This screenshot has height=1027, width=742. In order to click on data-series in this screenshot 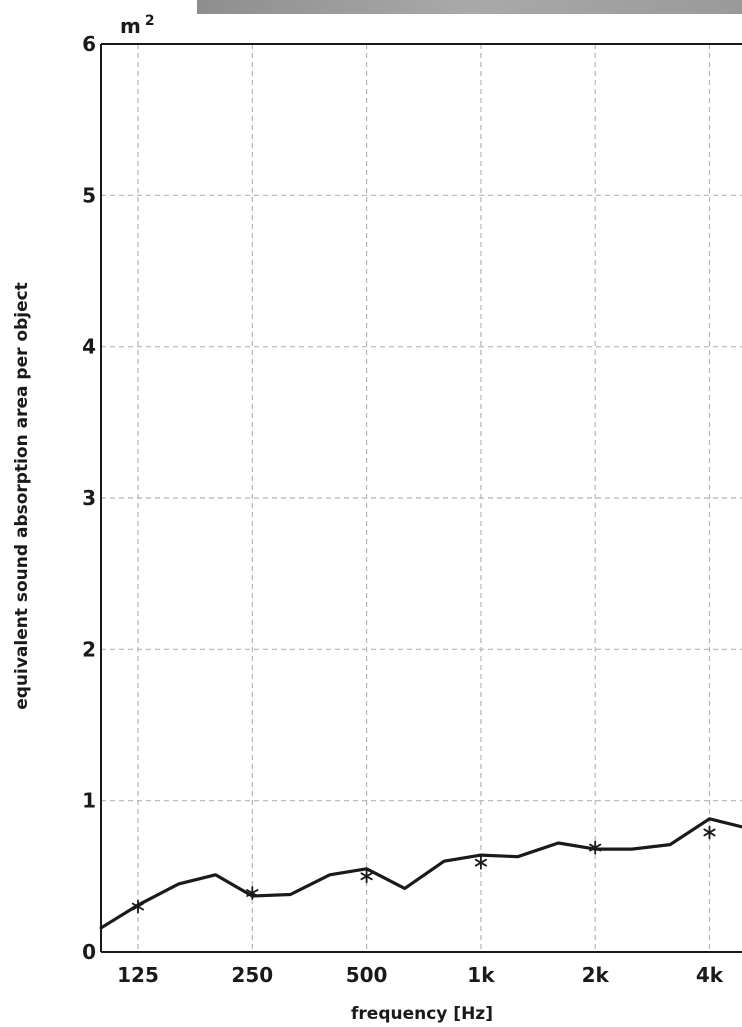, I will do `click(420, 873)`.